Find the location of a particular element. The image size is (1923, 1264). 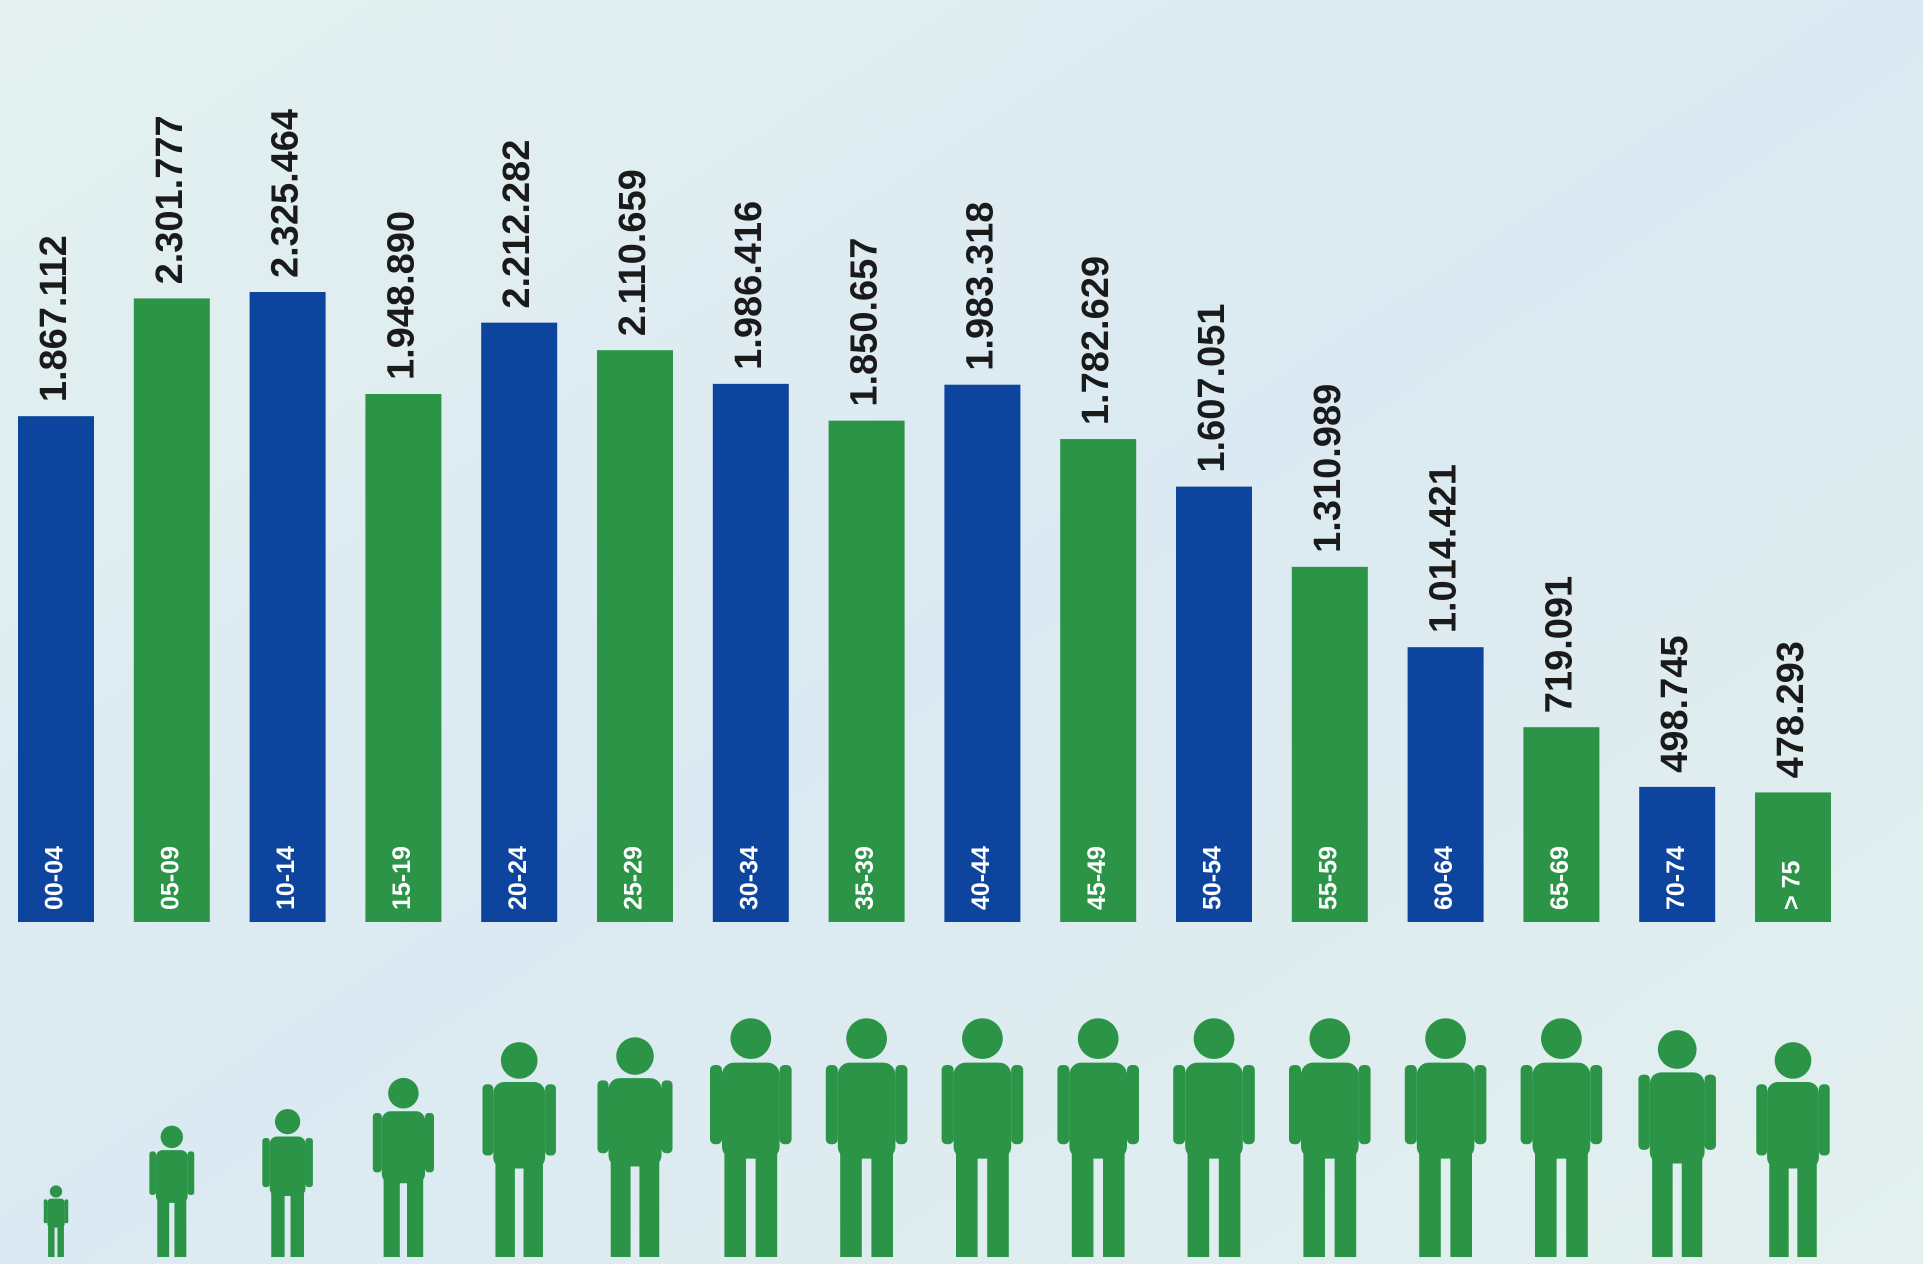

value-label: 1.983.318 is located at coordinates (980, 286).